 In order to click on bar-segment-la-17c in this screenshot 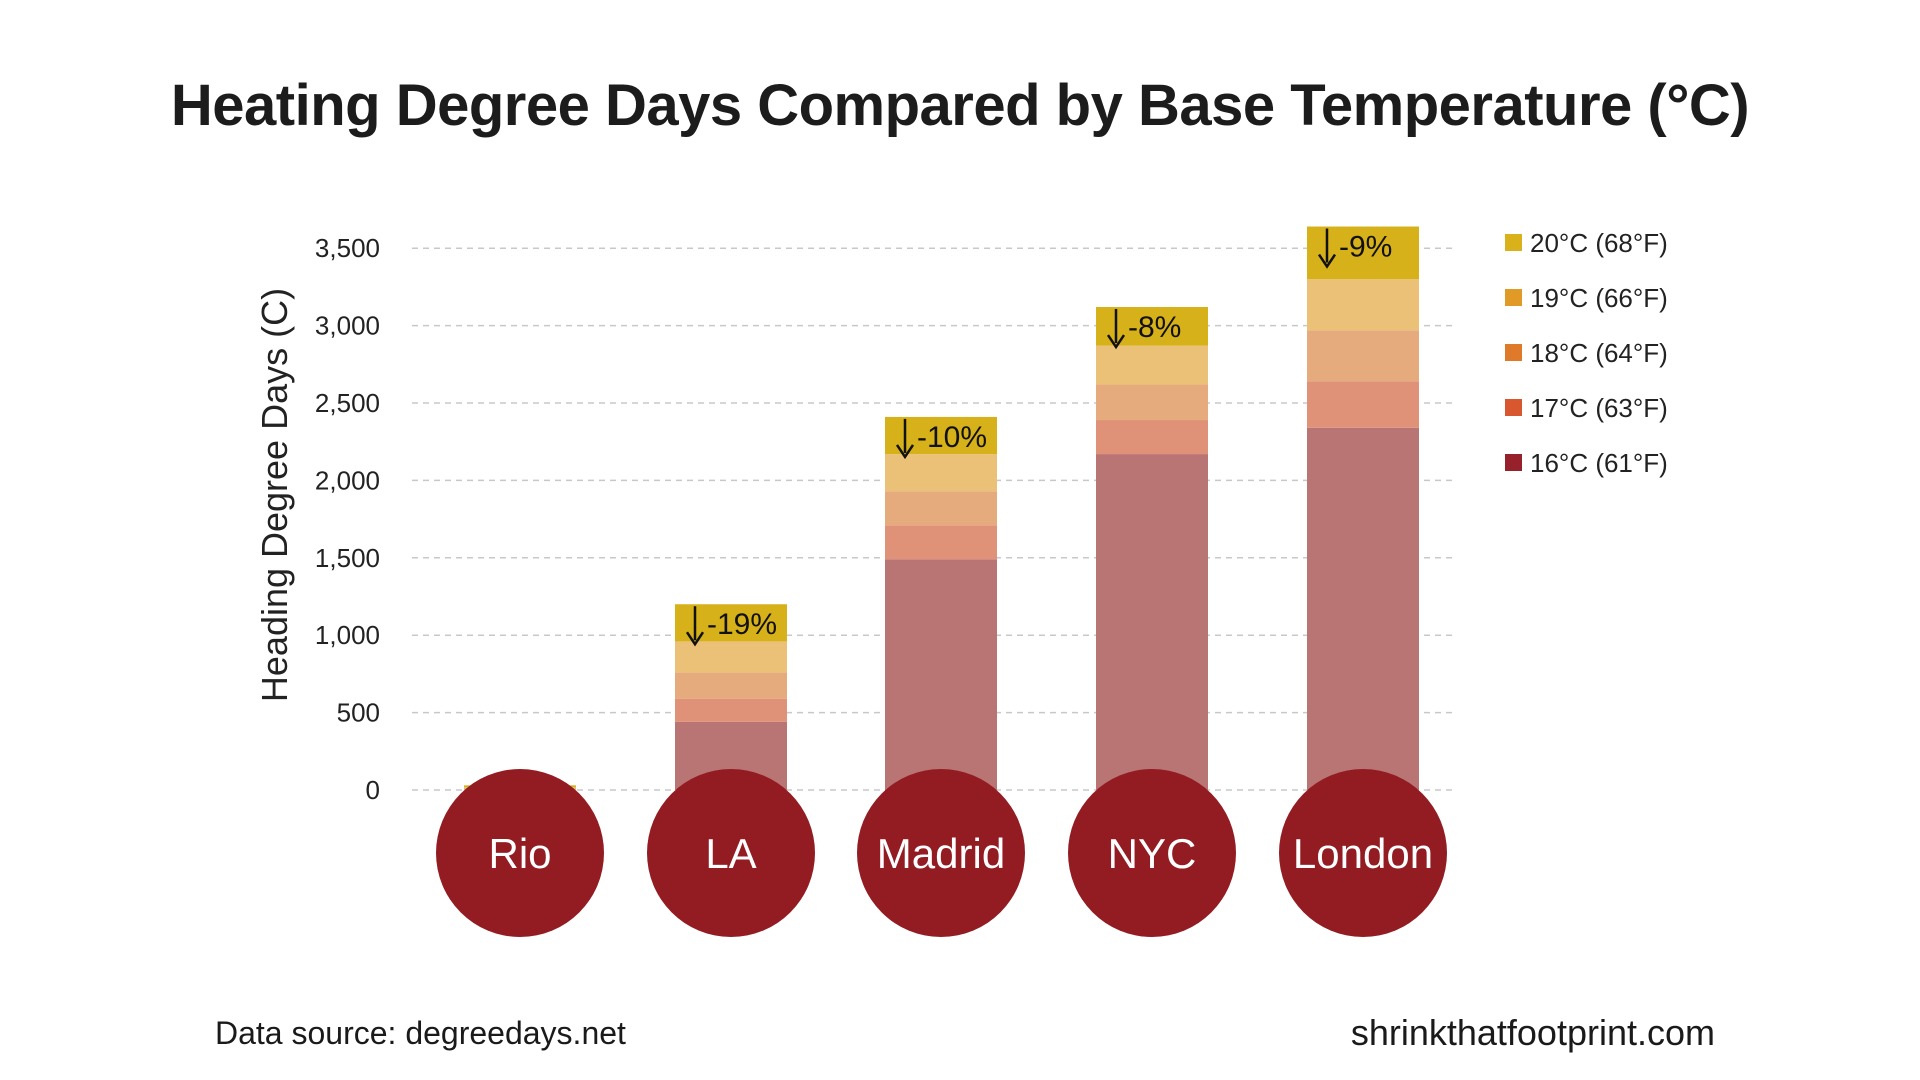, I will do `click(731, 710)`.